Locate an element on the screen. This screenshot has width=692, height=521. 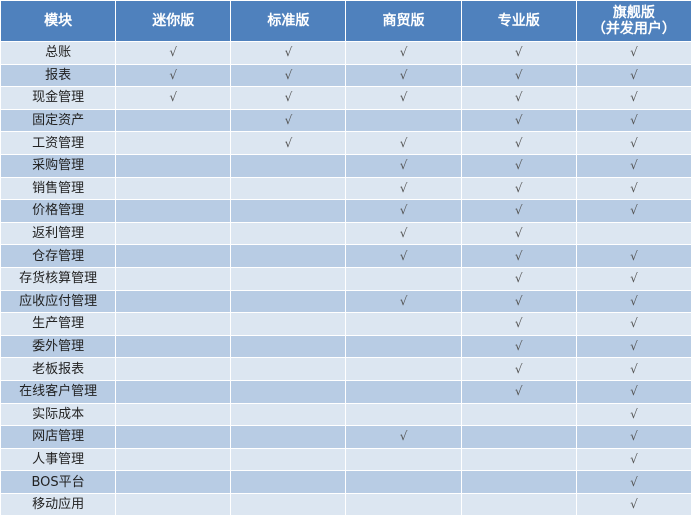
module-cell: 固定资产 is located at coordinates (58, 120).